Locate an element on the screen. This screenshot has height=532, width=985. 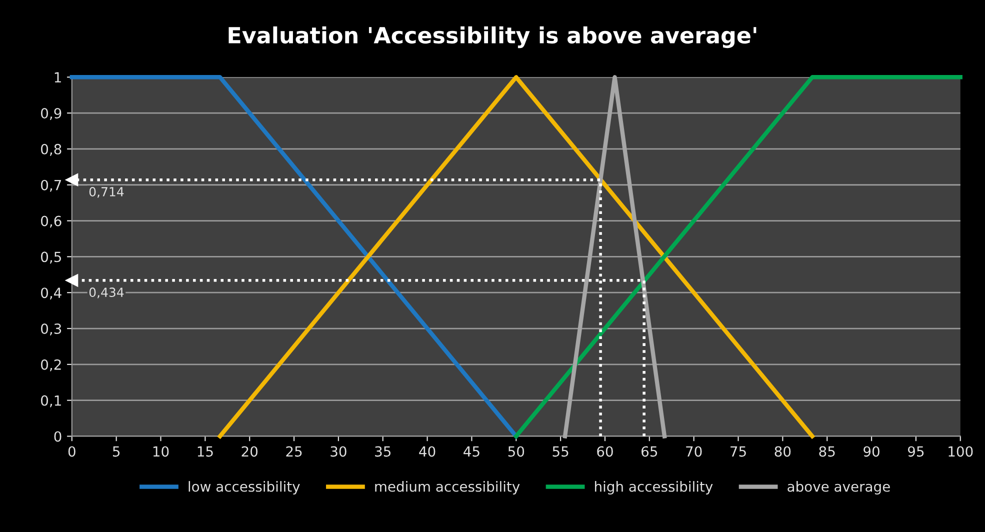
legend-label: medium accessibility is located at coordinates (447, 487).